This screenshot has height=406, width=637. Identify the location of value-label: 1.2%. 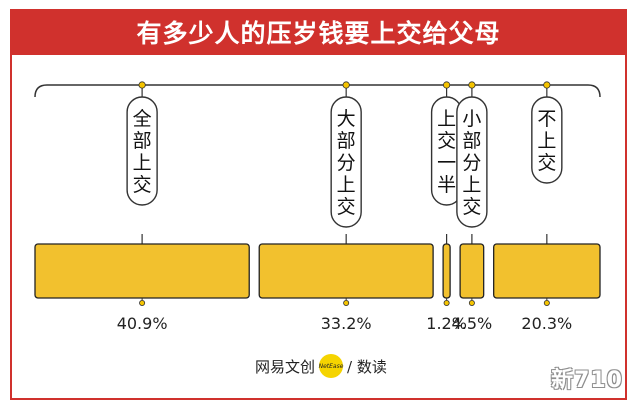
(446, 323).